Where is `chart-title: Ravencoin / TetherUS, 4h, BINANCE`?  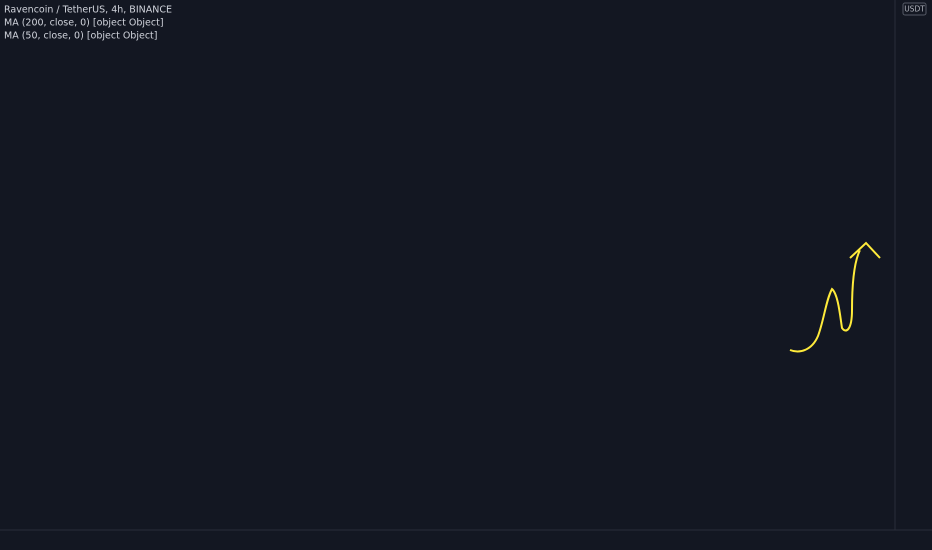
chart-title: Ravencoin / TetherUS, 4h, BINANCE is located at coordinates (88, 10).